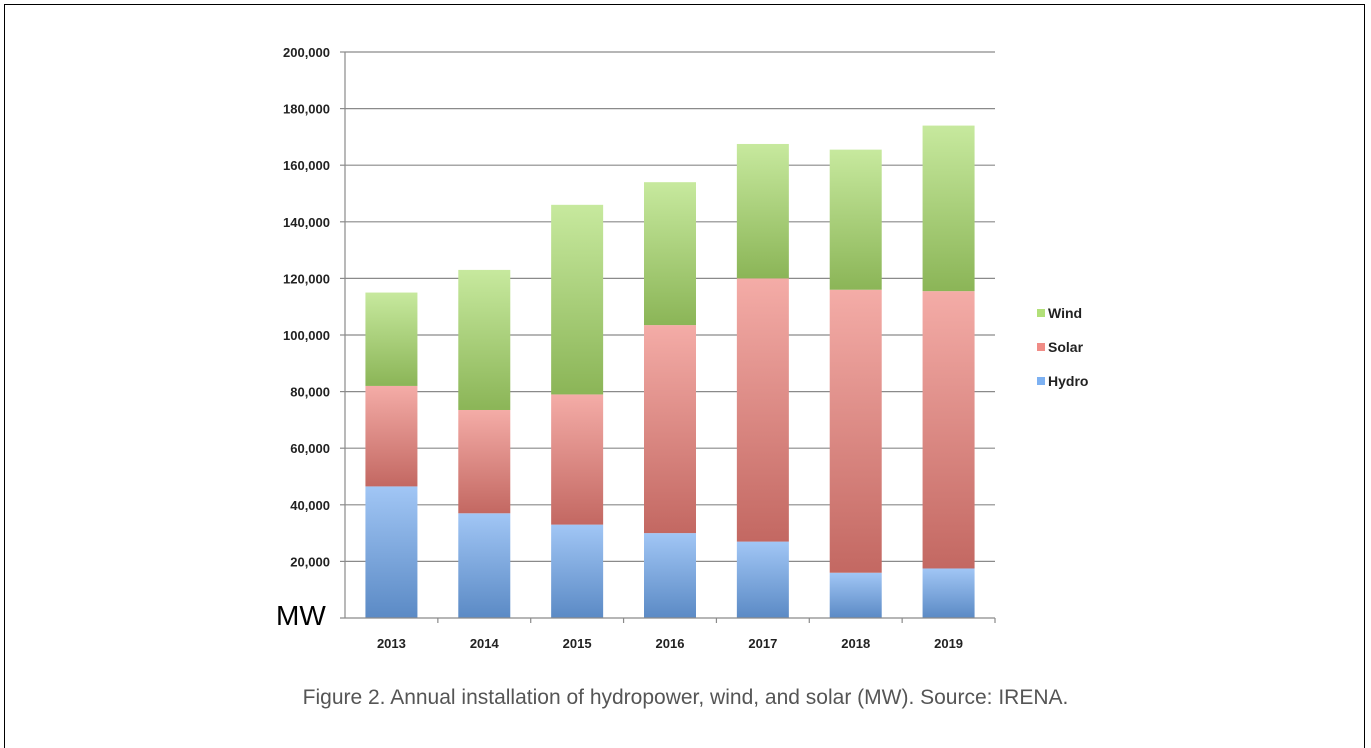 The image size is (1371, 748). I want to click on bar-hydro-2018, so click(856, 595).